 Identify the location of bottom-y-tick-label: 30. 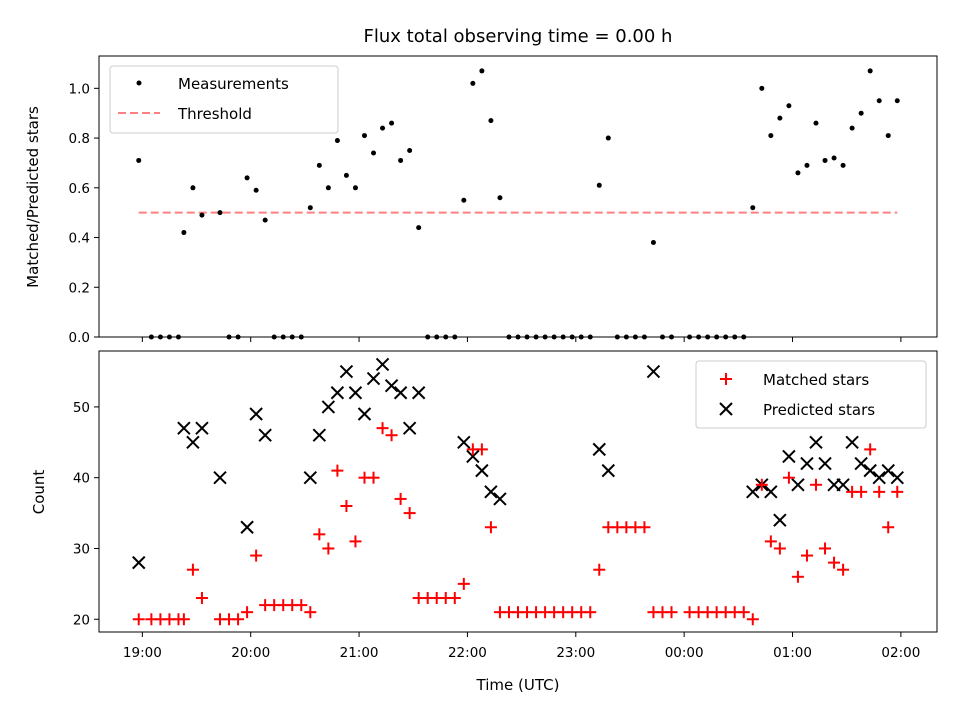
(81, 549).